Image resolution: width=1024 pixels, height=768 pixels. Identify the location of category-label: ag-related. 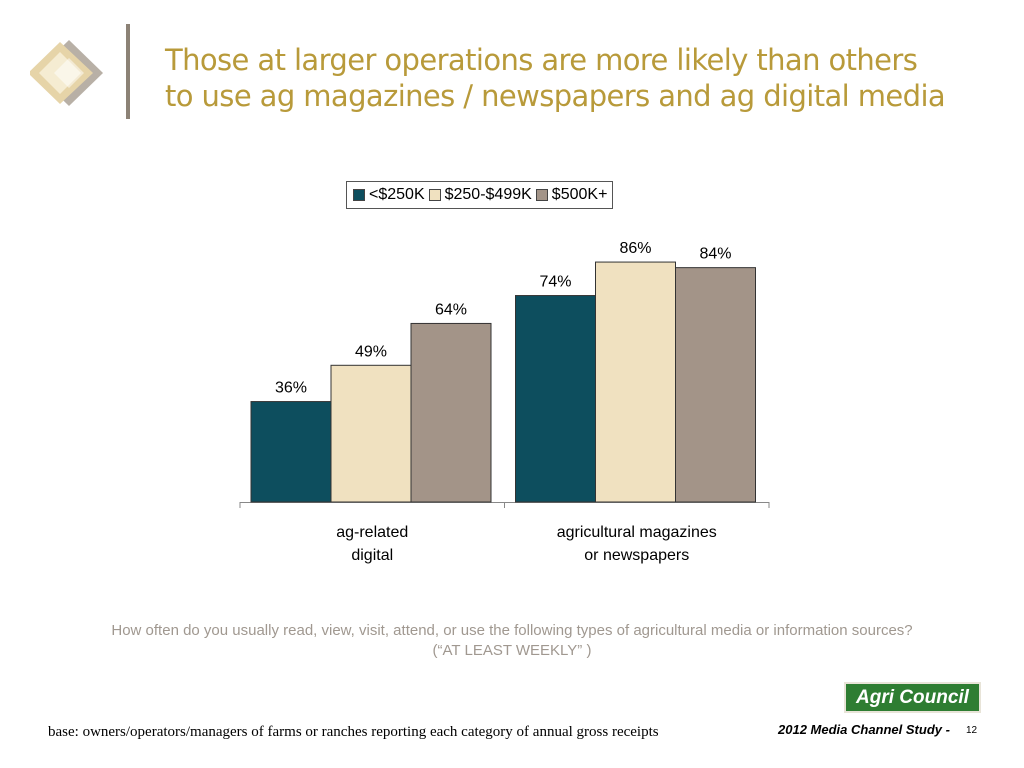
(372, 532).